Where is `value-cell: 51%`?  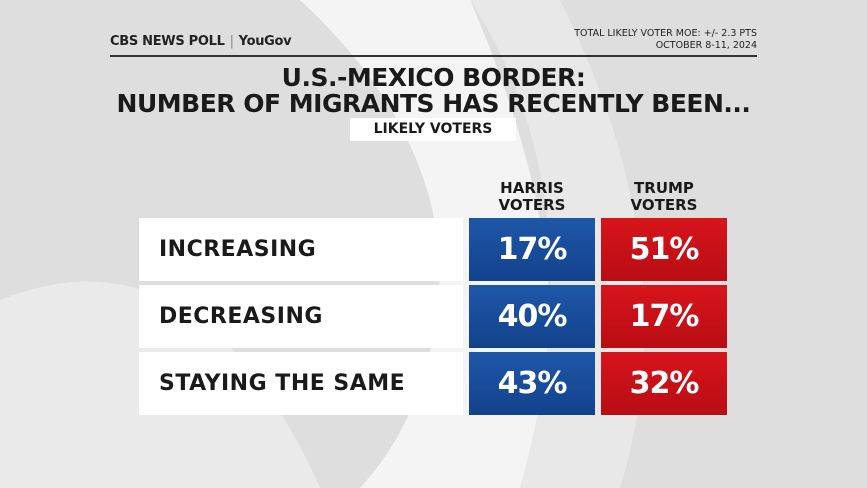
value-cell: 51% is located at coordinates (664, 249).